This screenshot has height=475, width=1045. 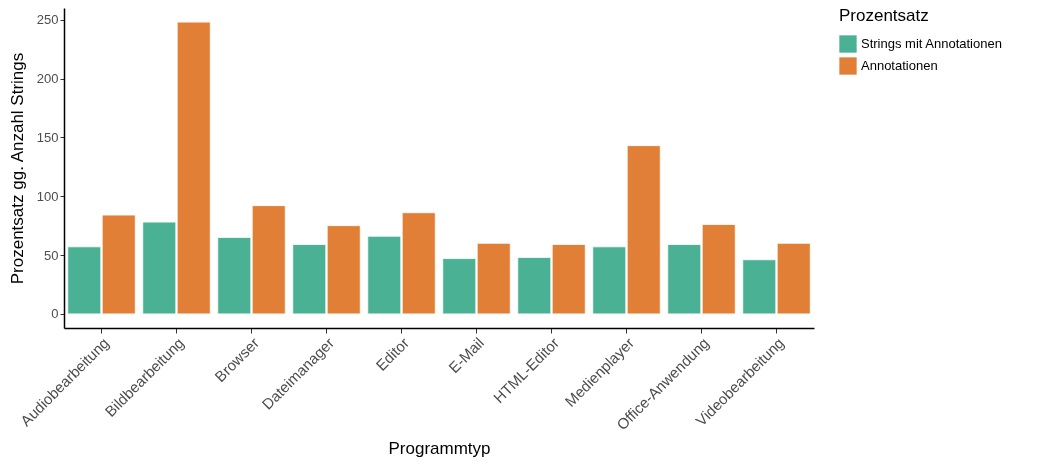 I want to click on y-axis-title: Prozentsatz gg. Anzahl Strings, so click(x=17, y=168).